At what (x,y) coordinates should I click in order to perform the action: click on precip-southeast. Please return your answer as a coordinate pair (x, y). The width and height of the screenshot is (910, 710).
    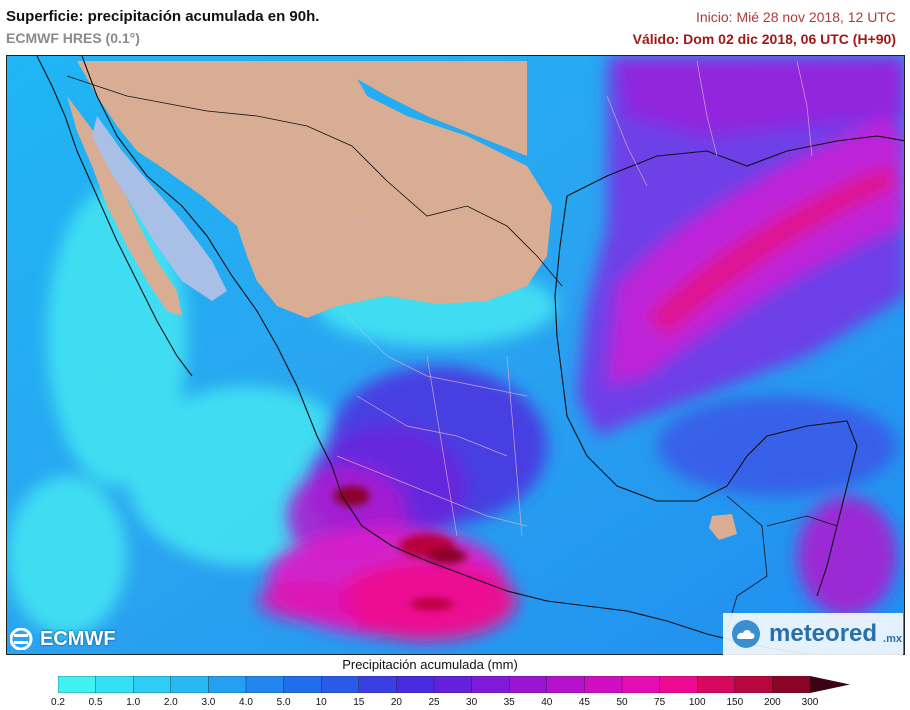
    Looking at the image, I should click on (777, 506).